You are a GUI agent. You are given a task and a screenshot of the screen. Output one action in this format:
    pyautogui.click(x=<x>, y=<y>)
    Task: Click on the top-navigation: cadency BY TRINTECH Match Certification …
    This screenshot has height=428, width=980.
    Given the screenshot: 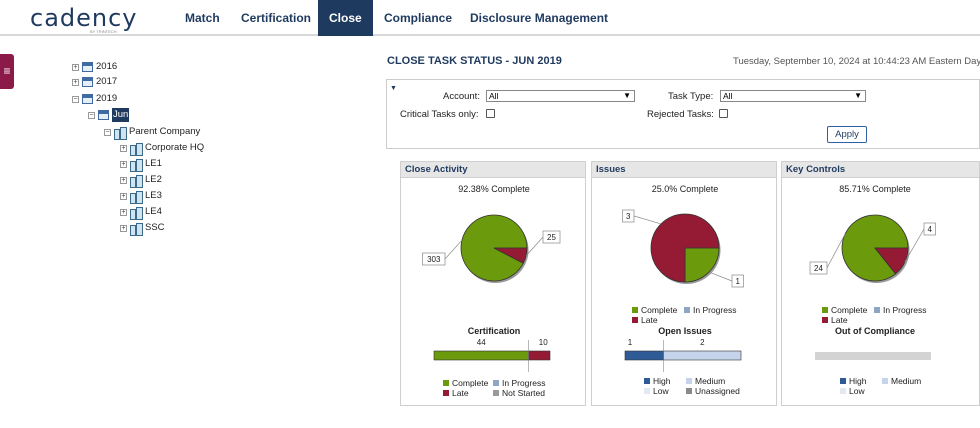 What is the action you would take?
    pyautogui.click(x=490, y=18)
    